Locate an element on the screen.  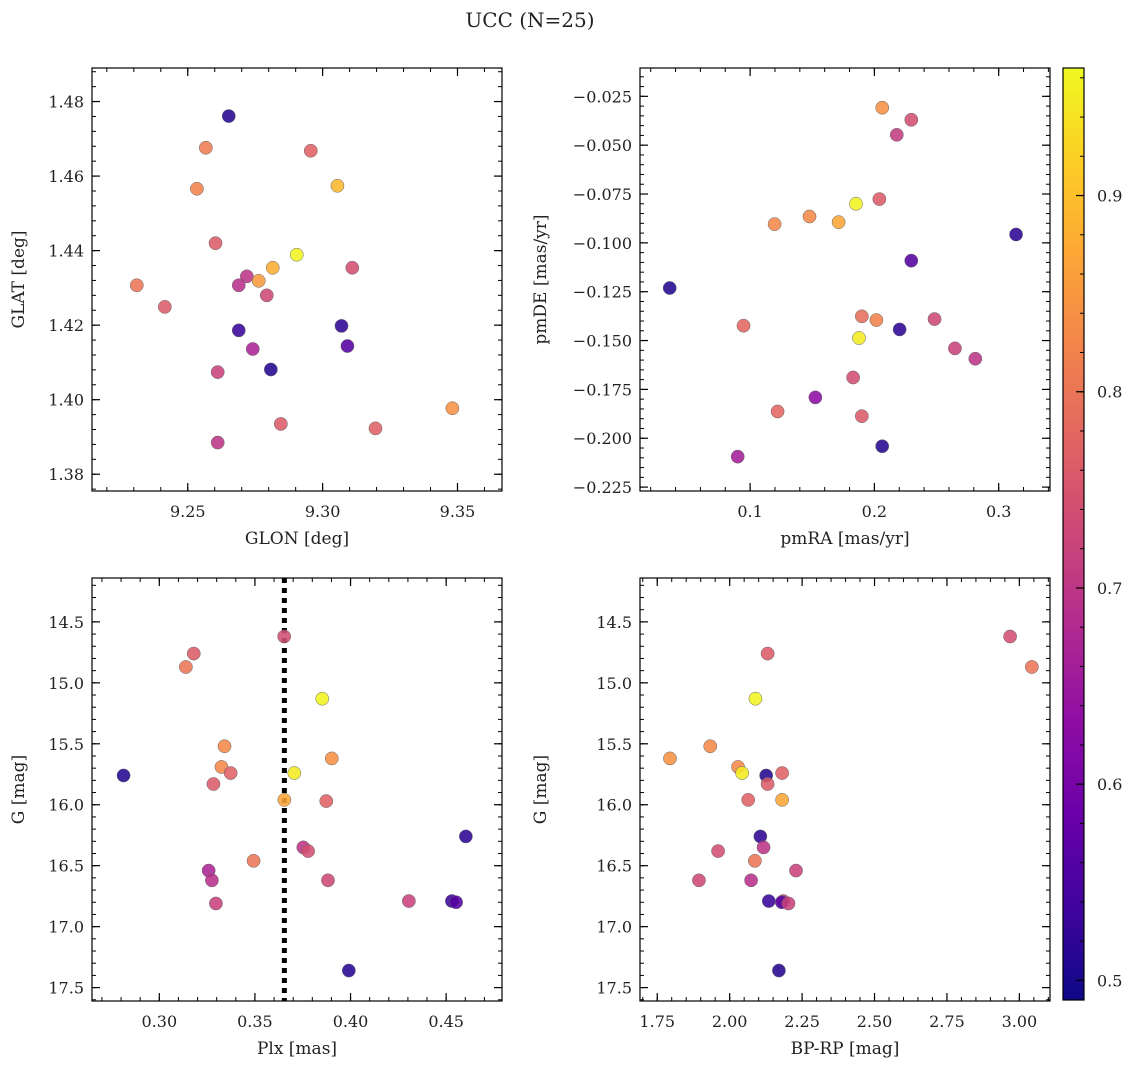
x-tick-label: 9.35 is located at coordinates (458, 511).